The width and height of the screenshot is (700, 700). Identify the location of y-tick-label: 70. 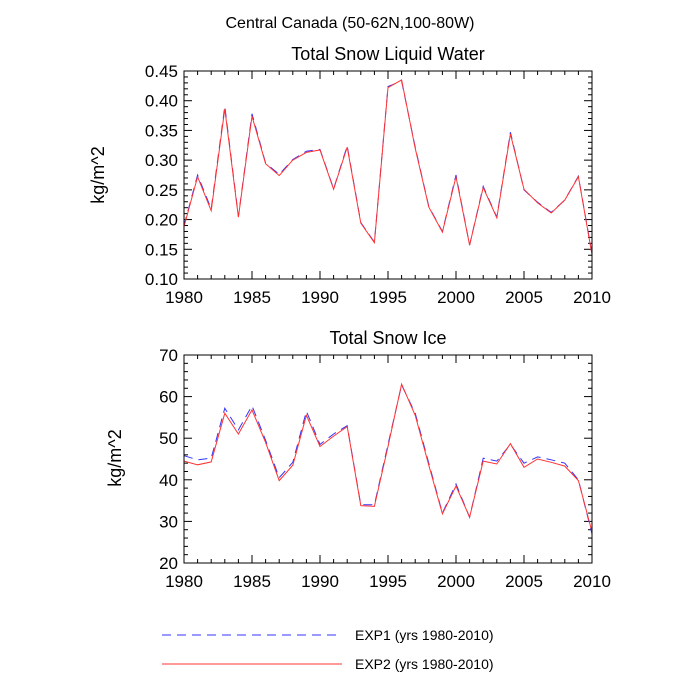
(168, 355).